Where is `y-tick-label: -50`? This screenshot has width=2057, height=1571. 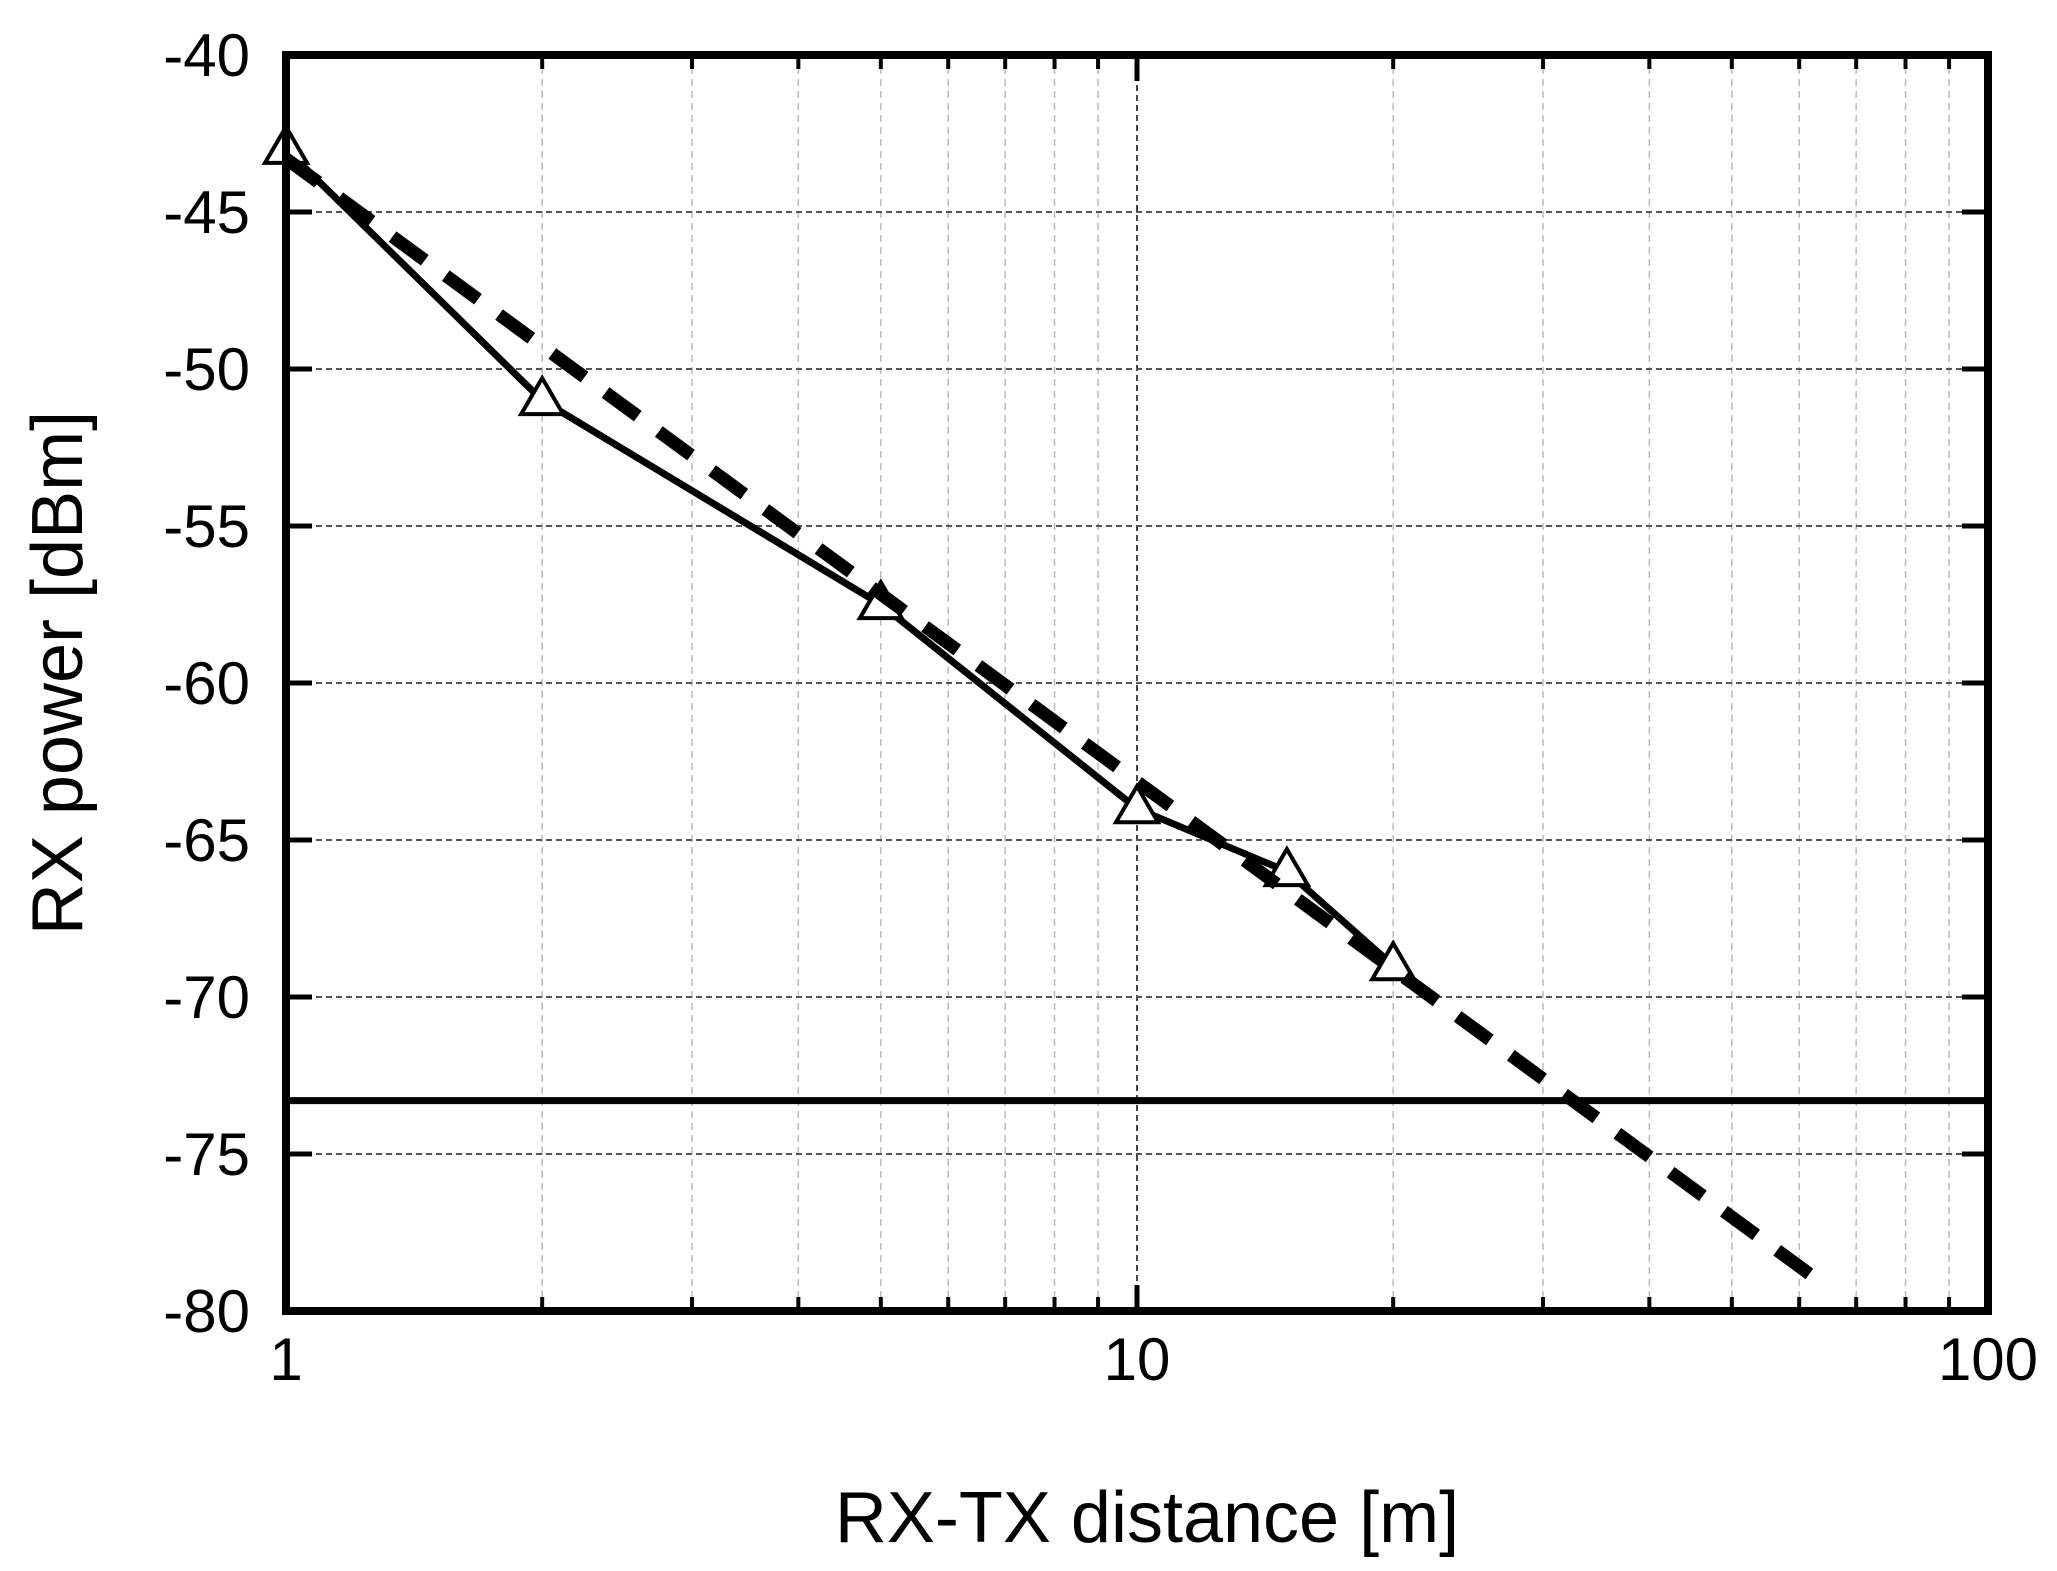
y-tick-label: -50 is located at coordinates (206, 369).